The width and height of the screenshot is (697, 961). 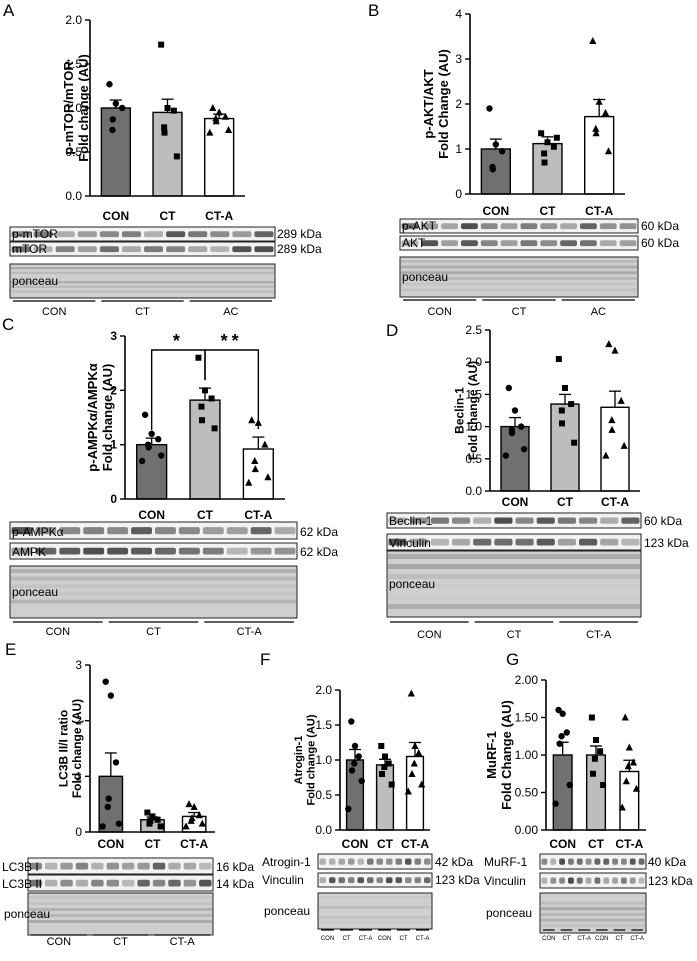 I want to click on significance-label: **, so click(x=232, y=341).